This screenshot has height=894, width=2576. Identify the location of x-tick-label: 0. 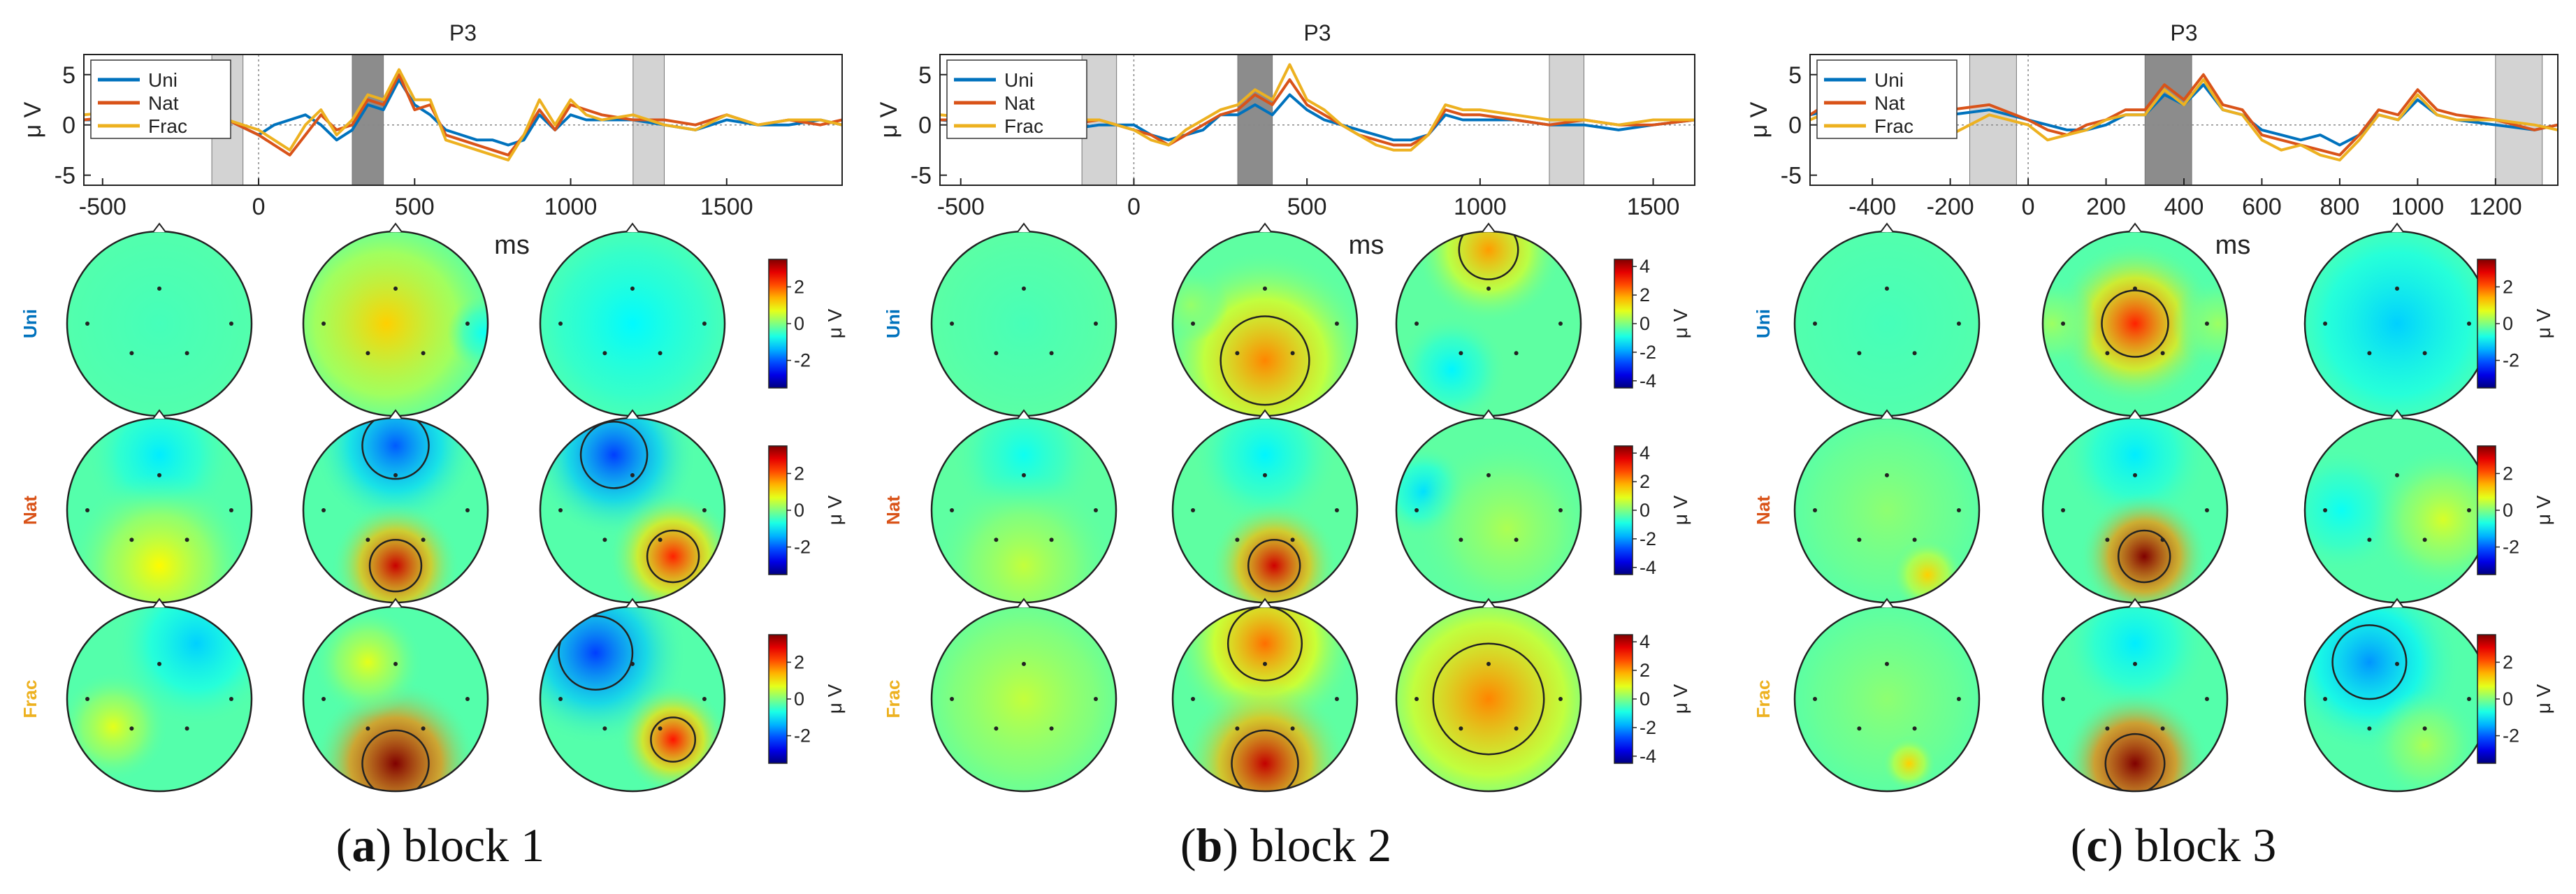
(1134, 207).